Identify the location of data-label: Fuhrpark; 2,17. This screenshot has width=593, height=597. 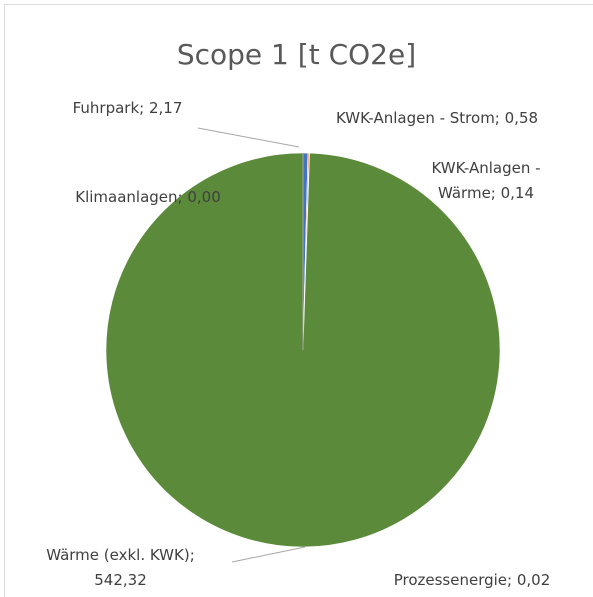
(127, 108).